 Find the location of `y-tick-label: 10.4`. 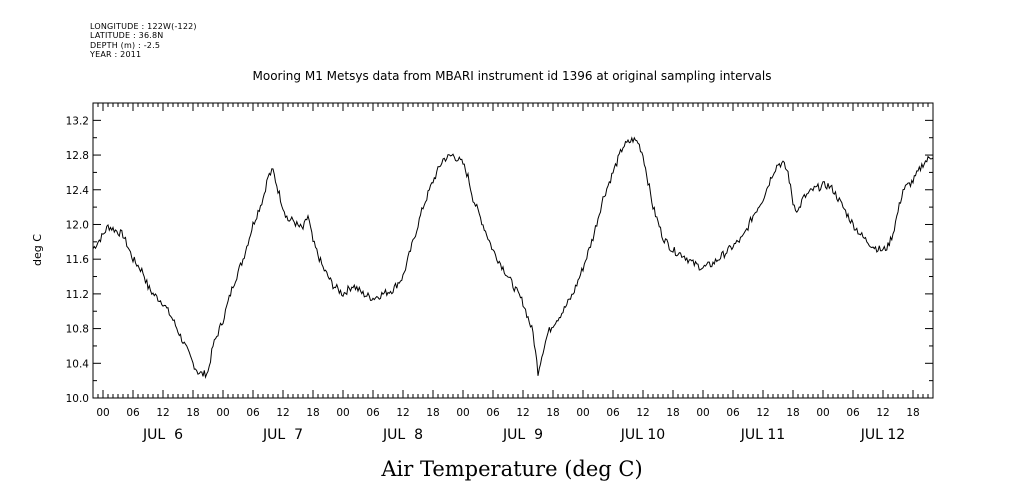

y-tick-label: 10.4 is located at coordinates (78, 364).